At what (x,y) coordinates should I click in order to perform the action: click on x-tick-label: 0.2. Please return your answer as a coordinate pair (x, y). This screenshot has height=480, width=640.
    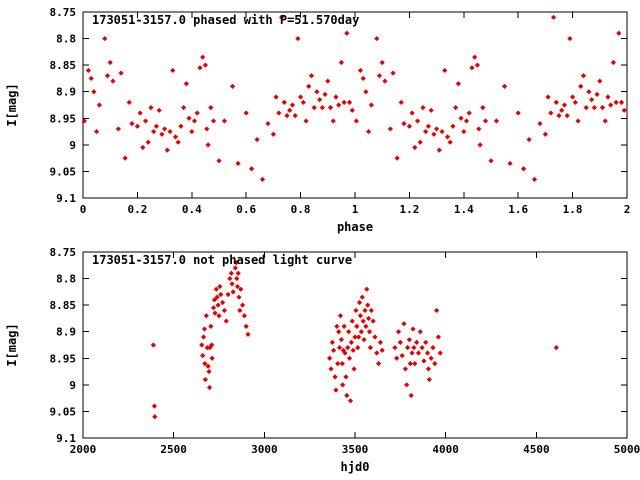
    Looking at the image, I should click on (137, 209).